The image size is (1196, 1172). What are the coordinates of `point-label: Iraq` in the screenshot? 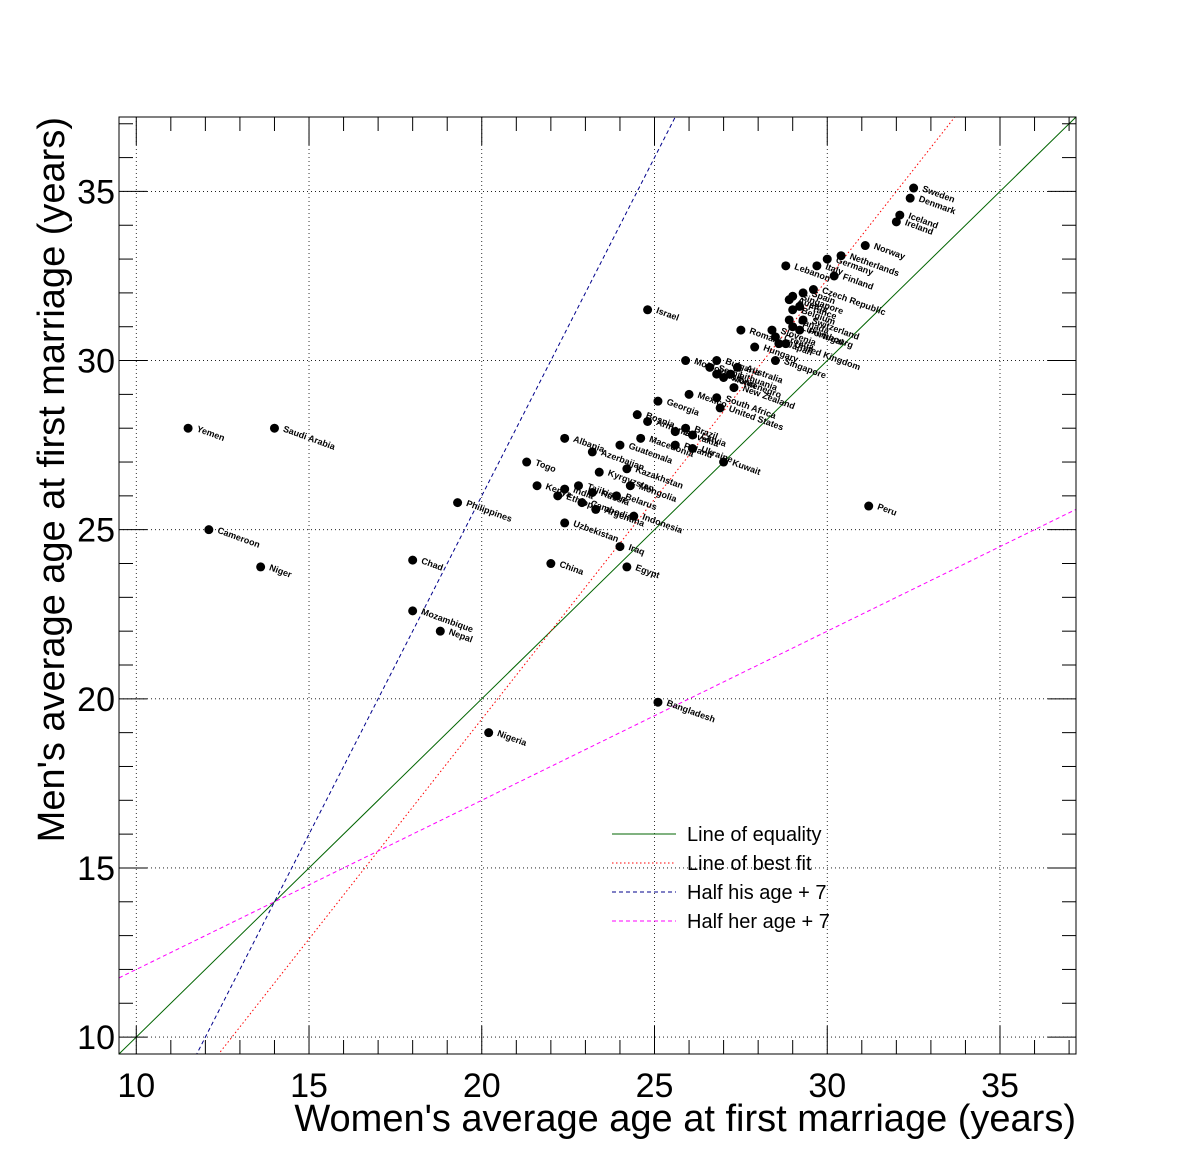 It's located at (636, 549).